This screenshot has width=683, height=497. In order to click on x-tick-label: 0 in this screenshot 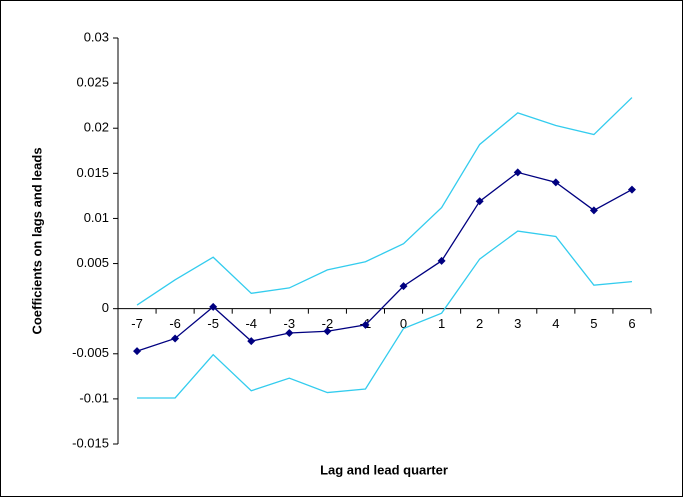, I will do `click(403, 323)`.